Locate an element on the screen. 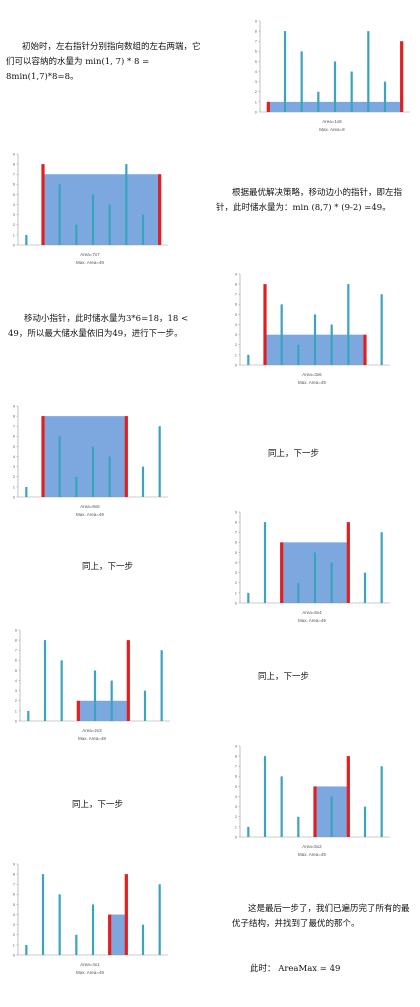 This screenshot has height=1007, width=420. step-4-text: 同上，下一步 is located at coordinates (294, 454).